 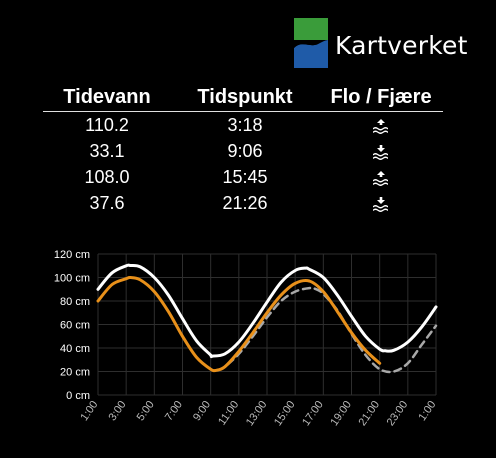 I want to click on tide-level: 33.1, so click(x=107, y=150).